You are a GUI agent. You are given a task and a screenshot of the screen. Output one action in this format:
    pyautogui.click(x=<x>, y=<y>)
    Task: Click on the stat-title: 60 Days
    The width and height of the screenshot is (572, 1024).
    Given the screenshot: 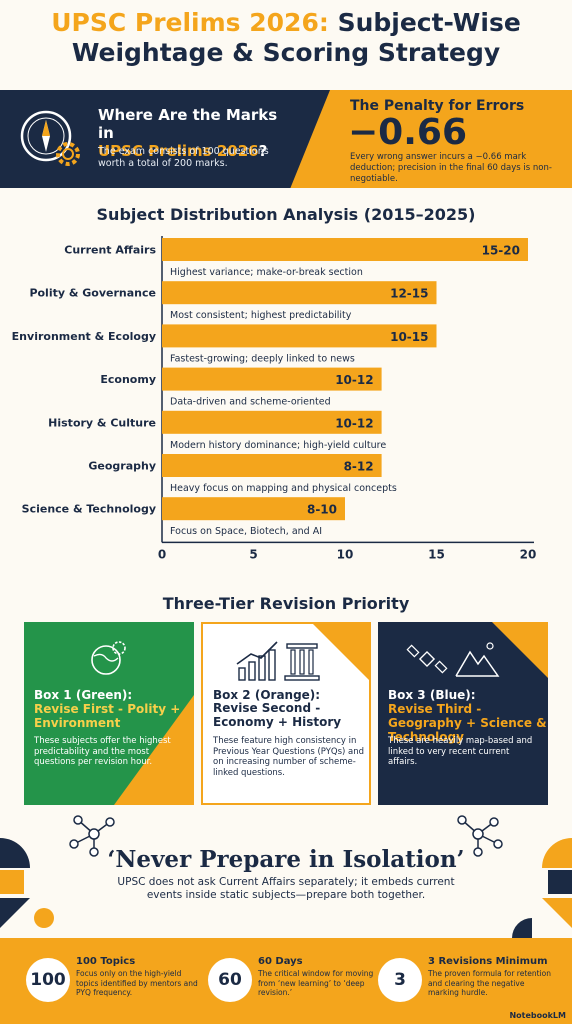 What is the action you would take?
    pyautogui.click(x=280, y=961)
    